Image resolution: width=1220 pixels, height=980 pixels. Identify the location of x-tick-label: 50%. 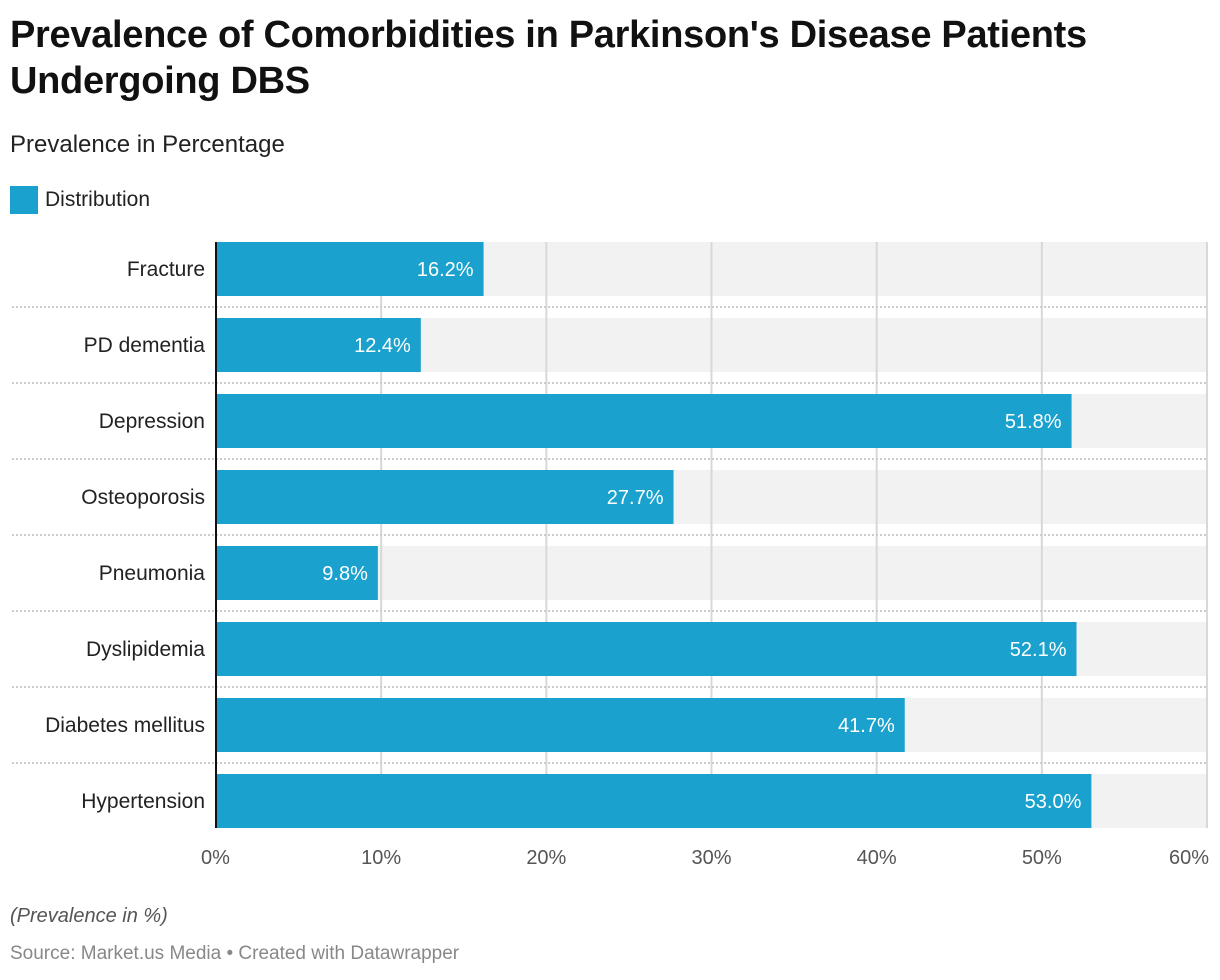
(1042, 858).